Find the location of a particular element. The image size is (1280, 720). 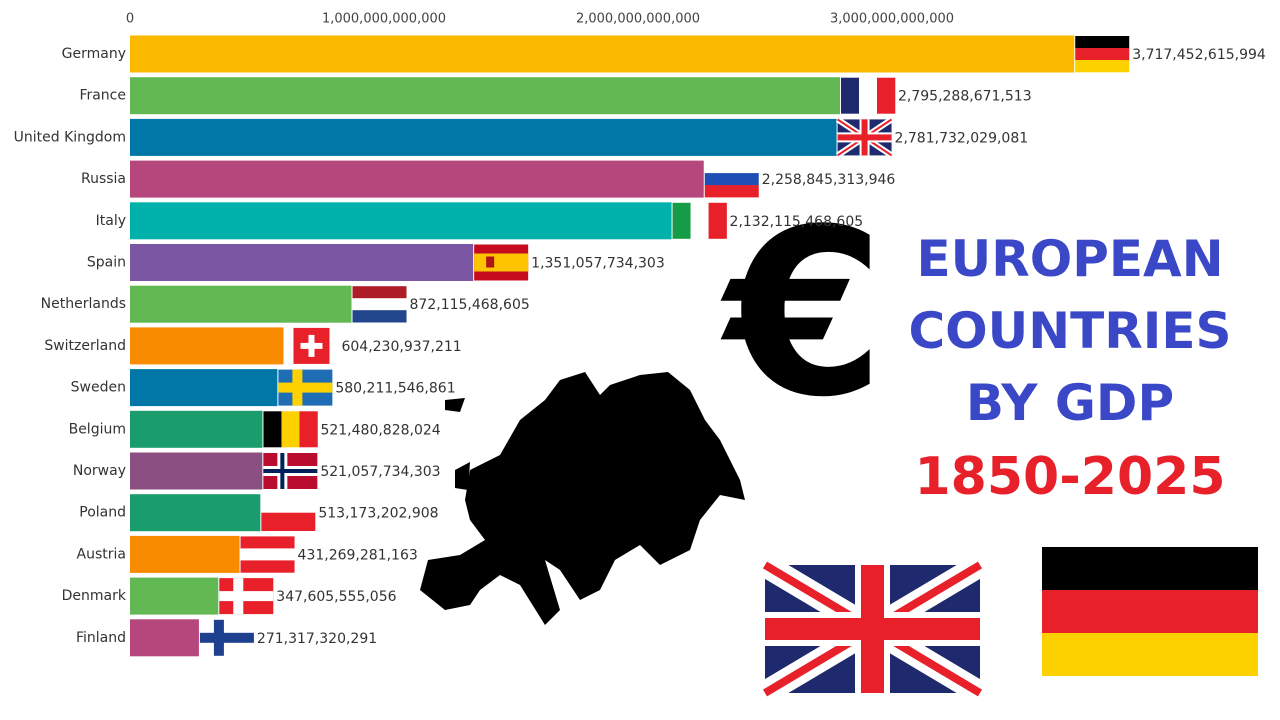

y-tick-label: Russia is located at coordinates (103, 179).